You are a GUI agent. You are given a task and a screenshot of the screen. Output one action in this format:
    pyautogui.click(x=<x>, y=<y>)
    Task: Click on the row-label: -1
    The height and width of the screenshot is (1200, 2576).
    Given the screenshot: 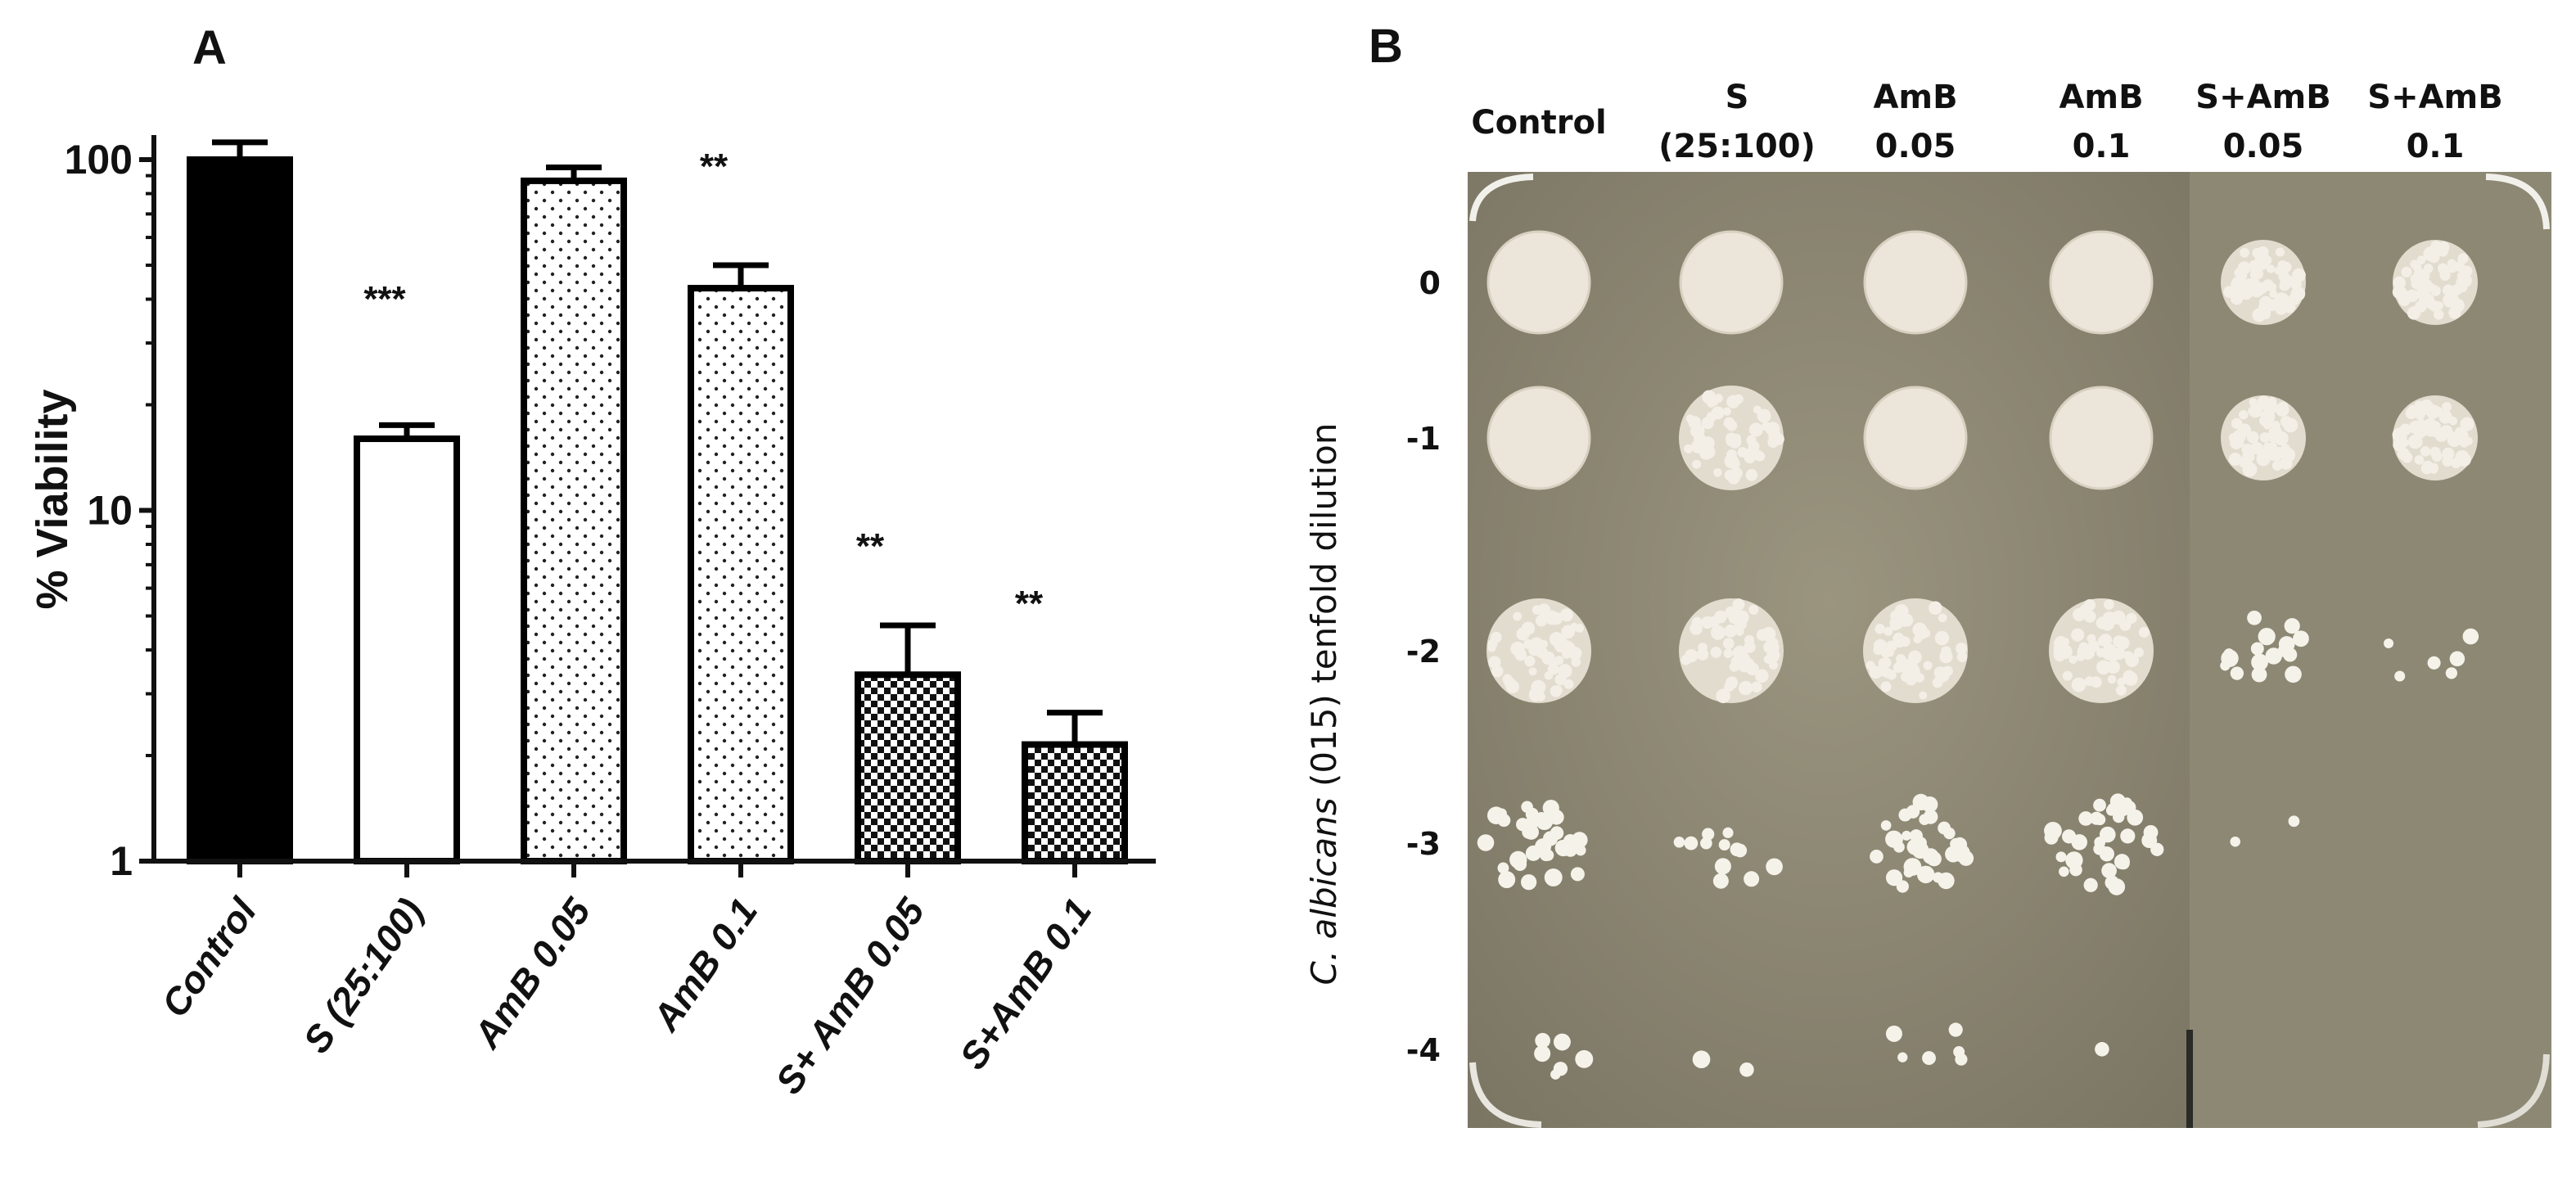 What is the action you would take?
    pyautogui.click(x=1423, y=439)
    